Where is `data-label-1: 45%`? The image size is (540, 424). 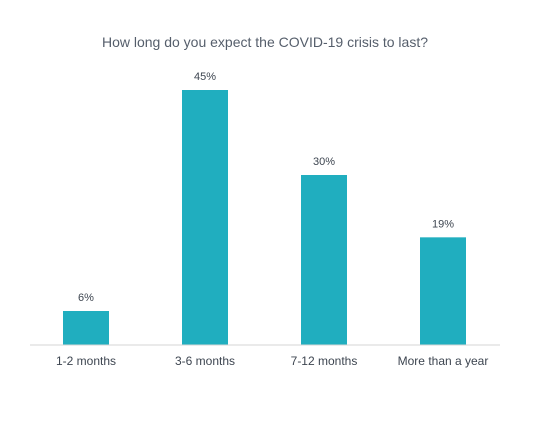
data-label-1: 45% is located at coordinates (205, 77).